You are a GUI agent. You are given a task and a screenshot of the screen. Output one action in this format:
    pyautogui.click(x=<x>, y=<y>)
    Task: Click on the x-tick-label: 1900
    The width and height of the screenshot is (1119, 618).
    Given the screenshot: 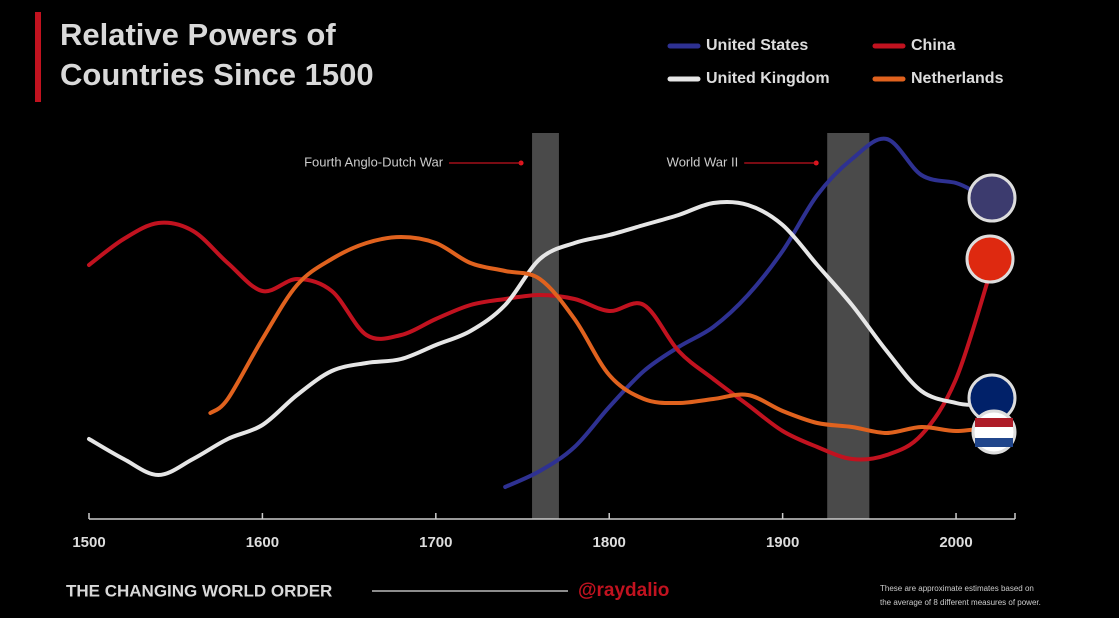 What is the action you would take?
    pyautogui.click(x=782, y=542)
    